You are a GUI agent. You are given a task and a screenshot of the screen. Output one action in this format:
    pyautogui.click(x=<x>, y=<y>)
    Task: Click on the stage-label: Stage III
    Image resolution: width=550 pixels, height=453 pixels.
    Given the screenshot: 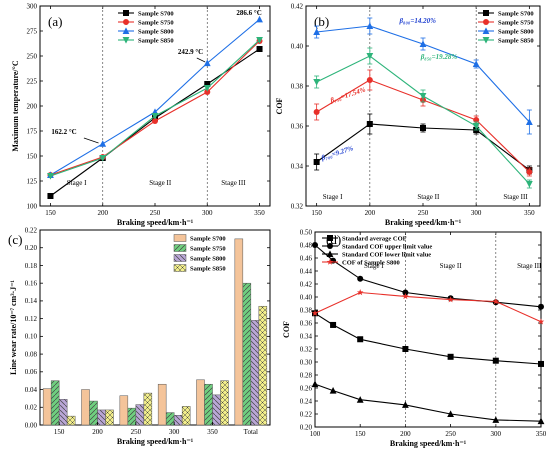 What is the action you would take?
    pyautogui.click(x=233, y=183)
    